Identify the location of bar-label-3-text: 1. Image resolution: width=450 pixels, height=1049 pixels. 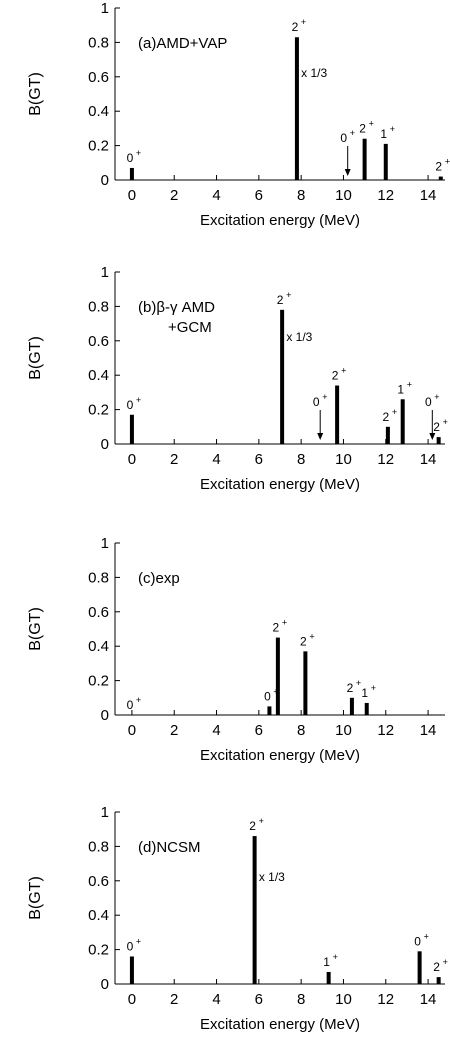
(326, 962).